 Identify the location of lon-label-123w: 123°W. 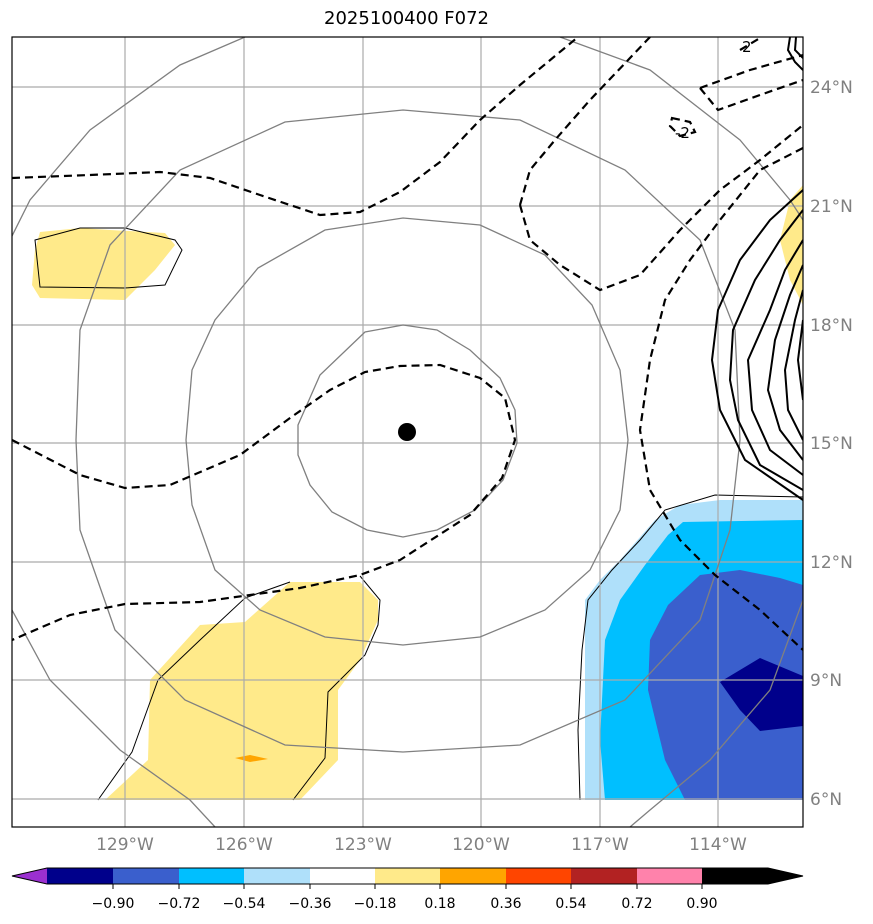
(363, 845).